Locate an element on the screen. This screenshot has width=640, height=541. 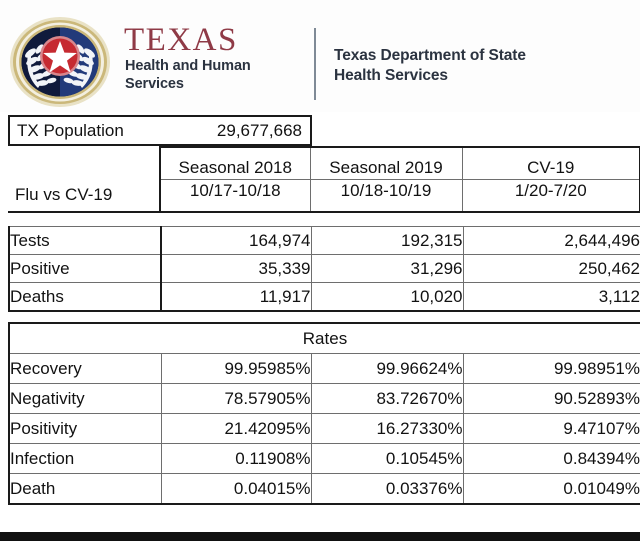
cell-positive-2019: 31,296 is located at coordinates (387, 268).